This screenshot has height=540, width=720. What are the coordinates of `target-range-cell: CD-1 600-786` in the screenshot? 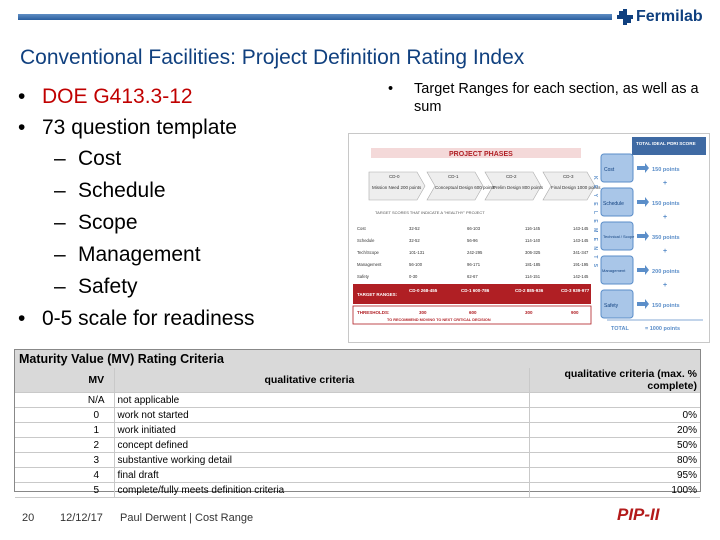 It's located at (475, 290).